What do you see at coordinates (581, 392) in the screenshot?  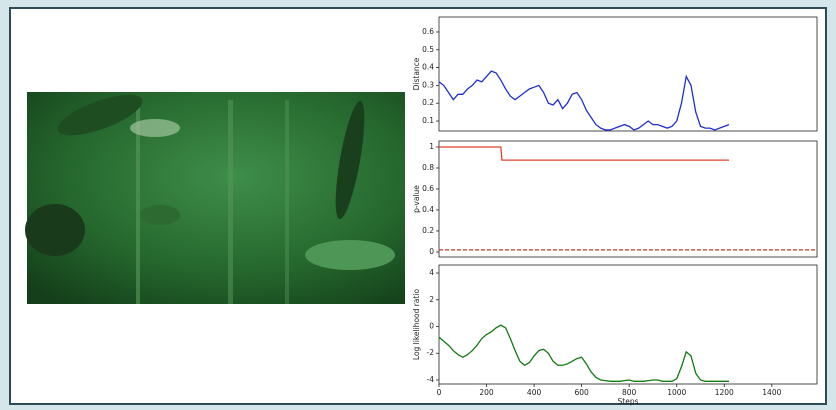 I see `x-tick-label: 600` at bounding box center [581, 392].